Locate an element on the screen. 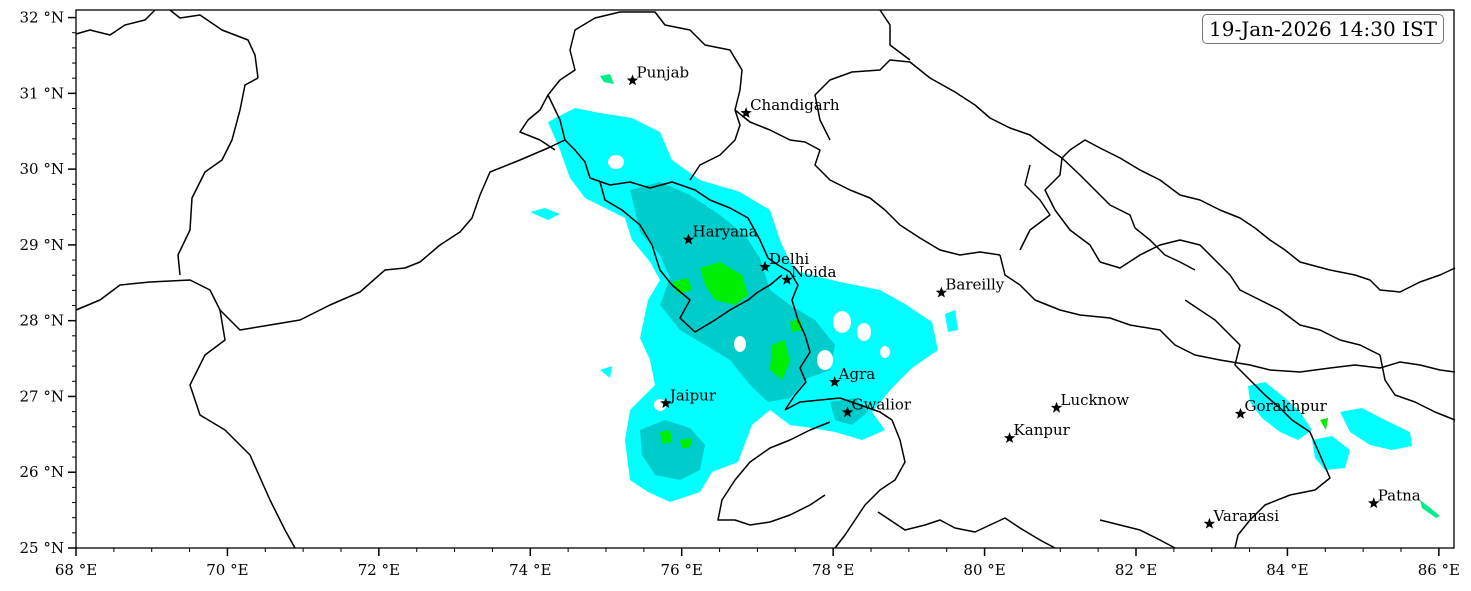 This screenshot has height=591, width=1471. x-tick-label: 78 °E is located at coordinates (833, 570).